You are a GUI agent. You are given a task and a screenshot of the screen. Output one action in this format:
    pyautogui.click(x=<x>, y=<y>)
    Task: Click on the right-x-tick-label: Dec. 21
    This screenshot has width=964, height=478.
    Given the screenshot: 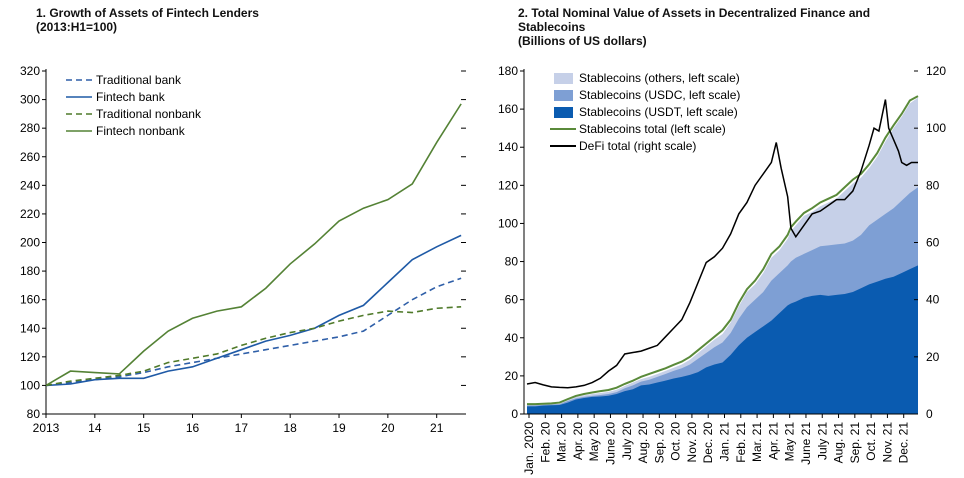 What is the action you would take?
    pyautogui.click(x=904, y=443)
    